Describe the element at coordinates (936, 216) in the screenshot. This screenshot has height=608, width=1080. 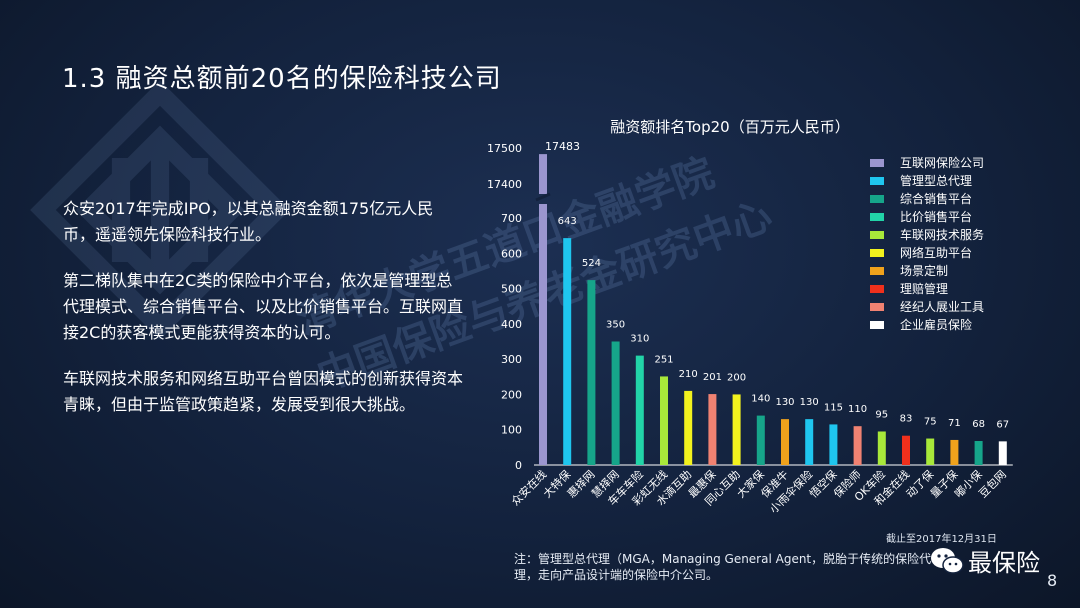
I see `legend-label: 比价销售平台` at that location.